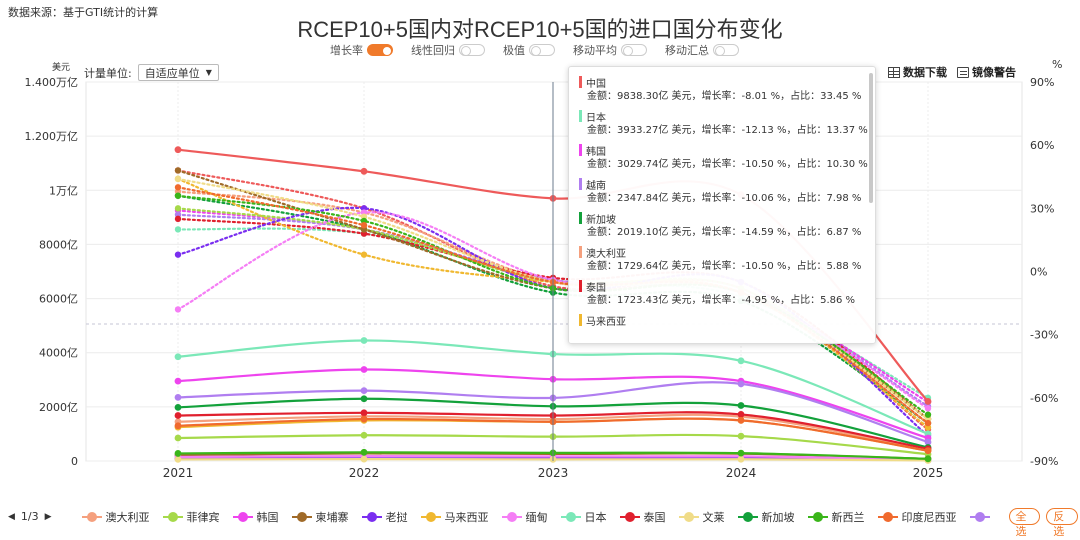 The width and height of the screenshot is (1080, 540). What do you see at coordinates (836, 517) in the screenshot?
I see `legend-item: 新西兰` at bounding box center [836, 517].